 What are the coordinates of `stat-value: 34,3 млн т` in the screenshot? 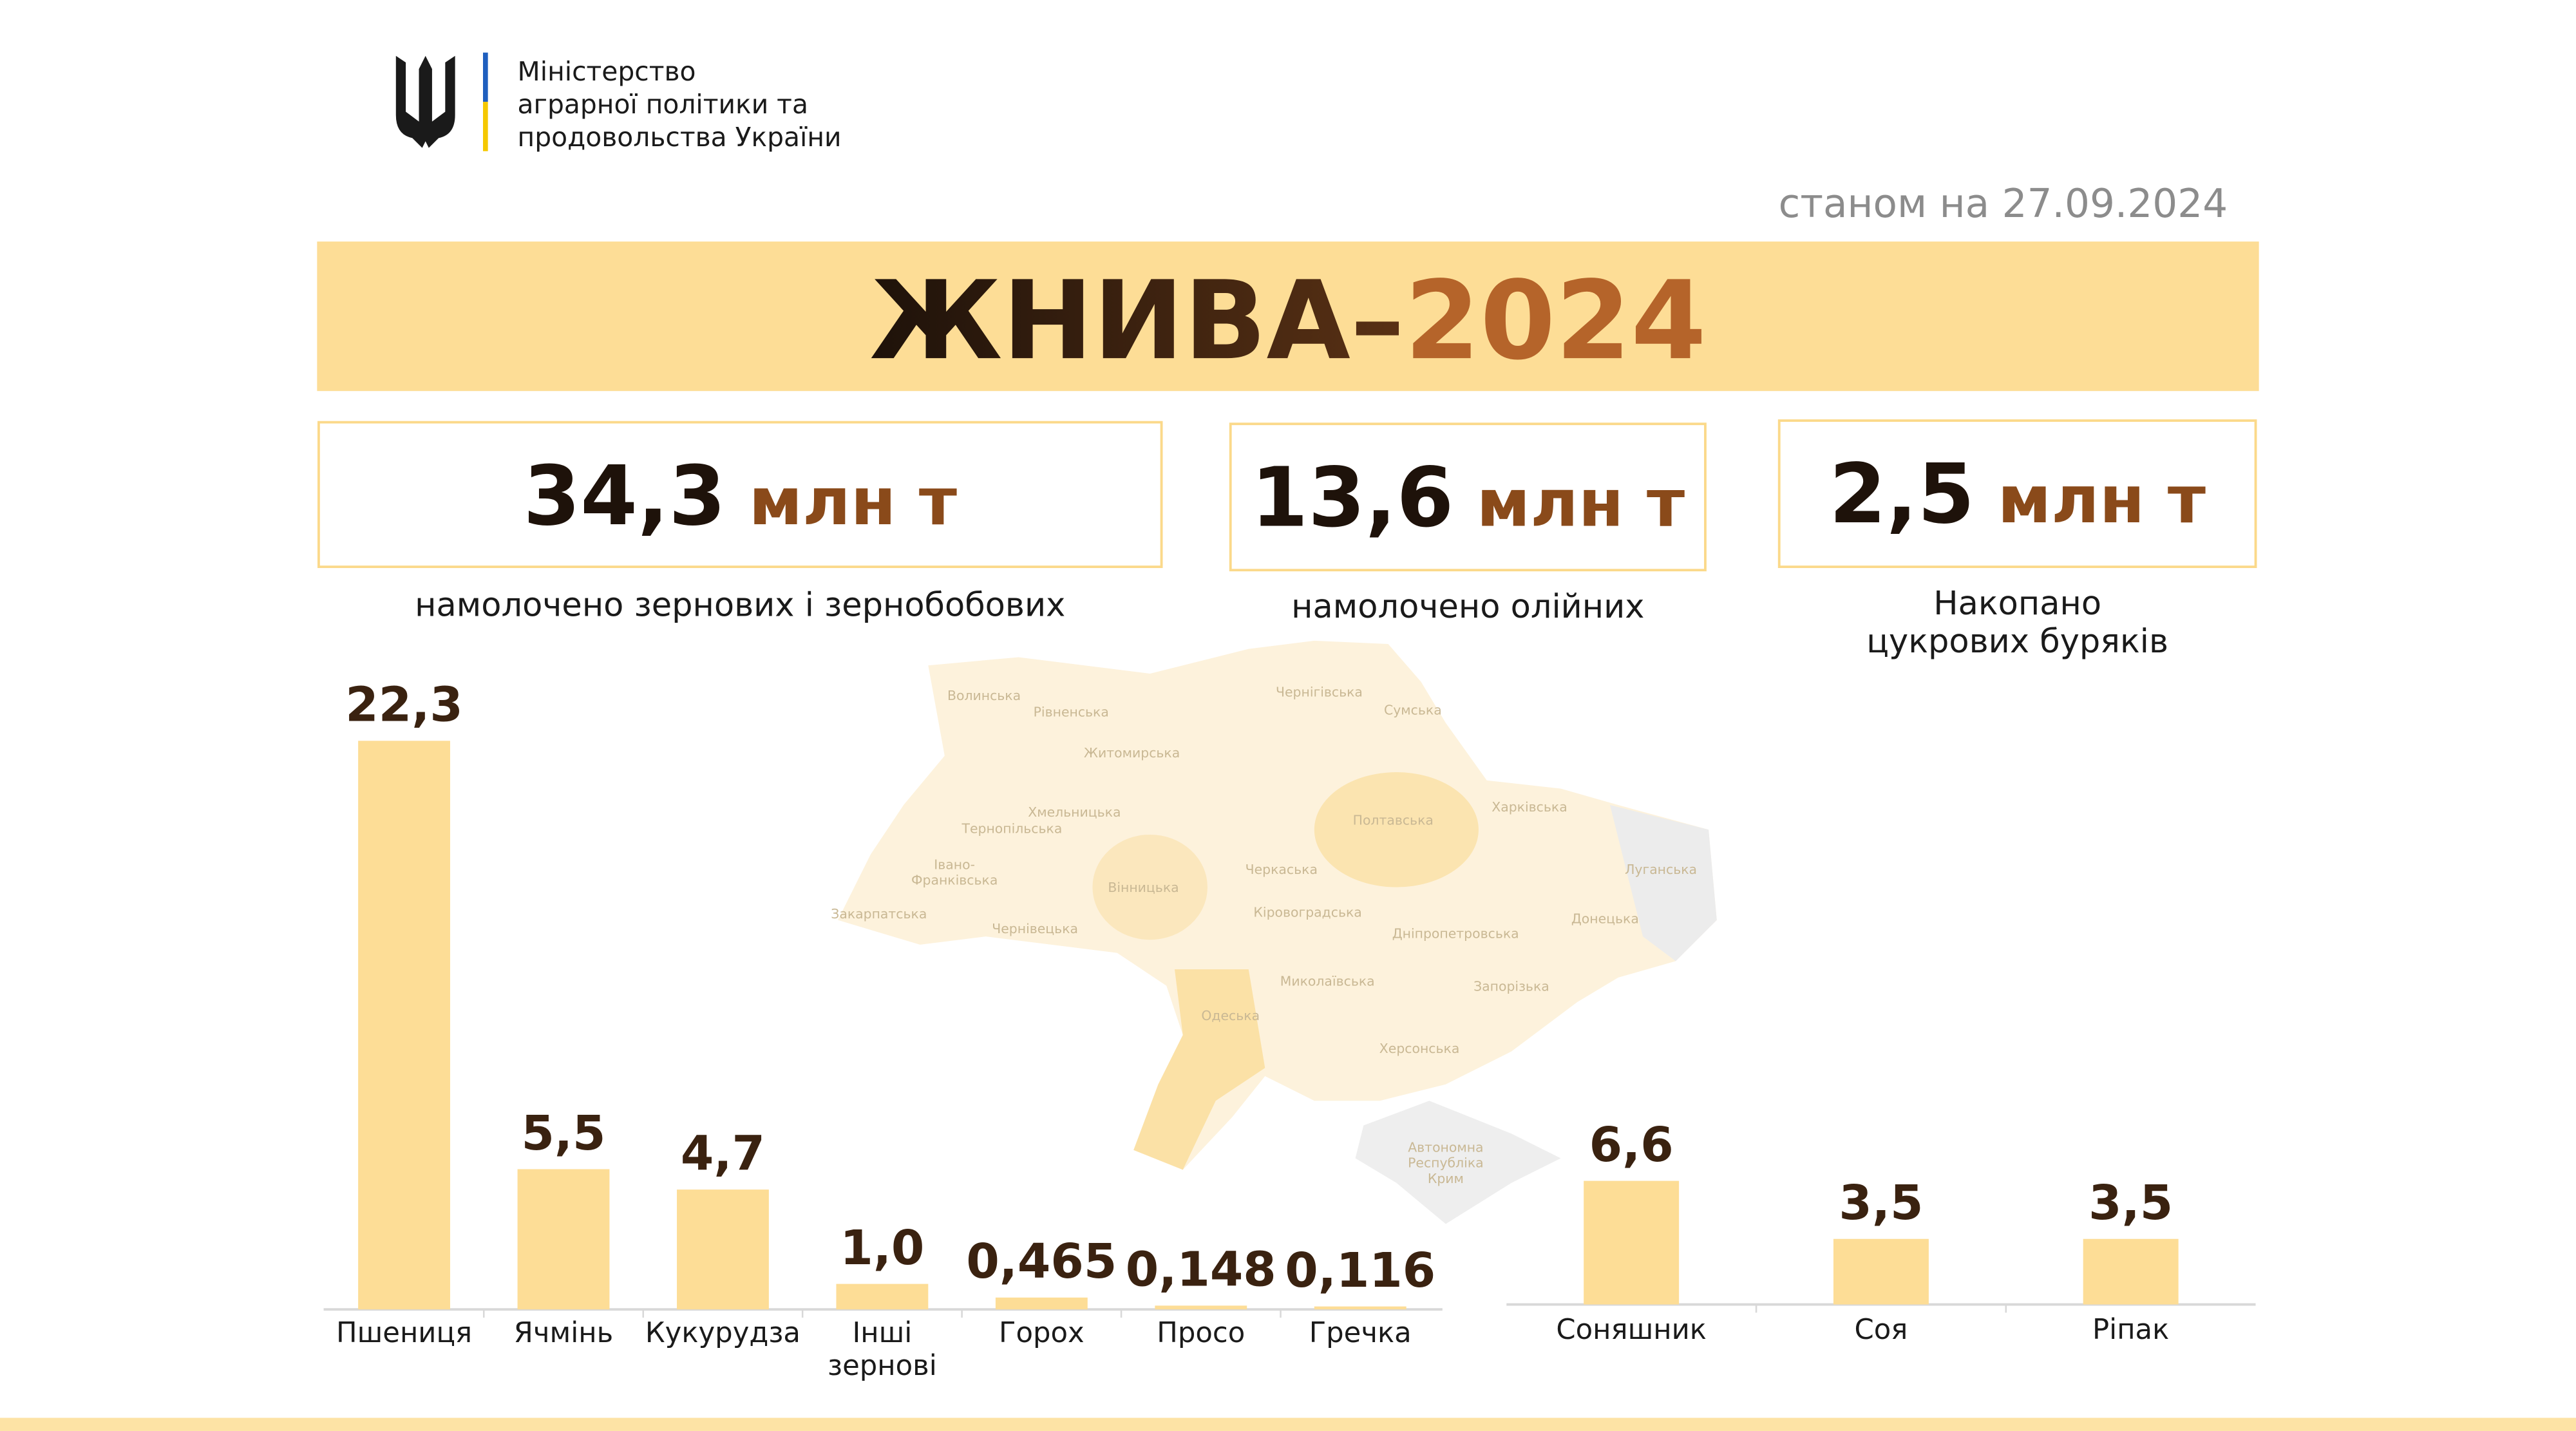 It's located at (740, 496).